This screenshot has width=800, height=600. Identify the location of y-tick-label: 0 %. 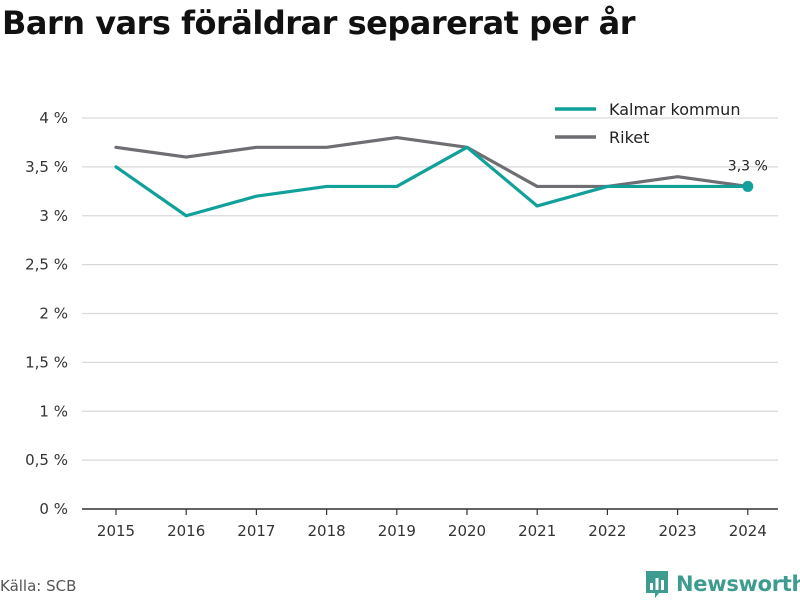
(53, 509).